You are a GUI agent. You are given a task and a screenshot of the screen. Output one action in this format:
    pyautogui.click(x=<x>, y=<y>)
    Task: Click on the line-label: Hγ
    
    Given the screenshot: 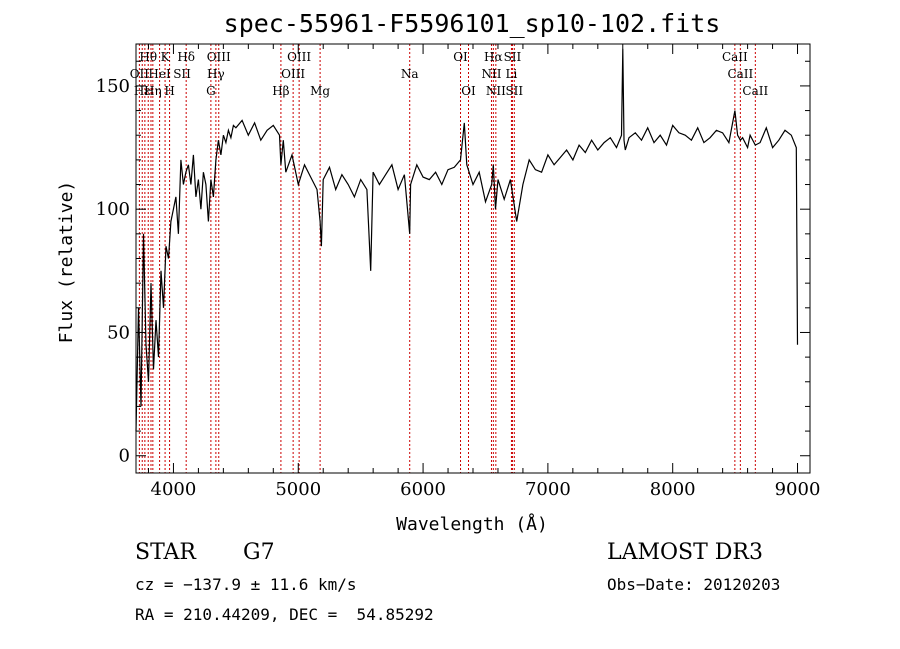 What is the action you would take?
    pyautogui.click(x=216, y=74)
    